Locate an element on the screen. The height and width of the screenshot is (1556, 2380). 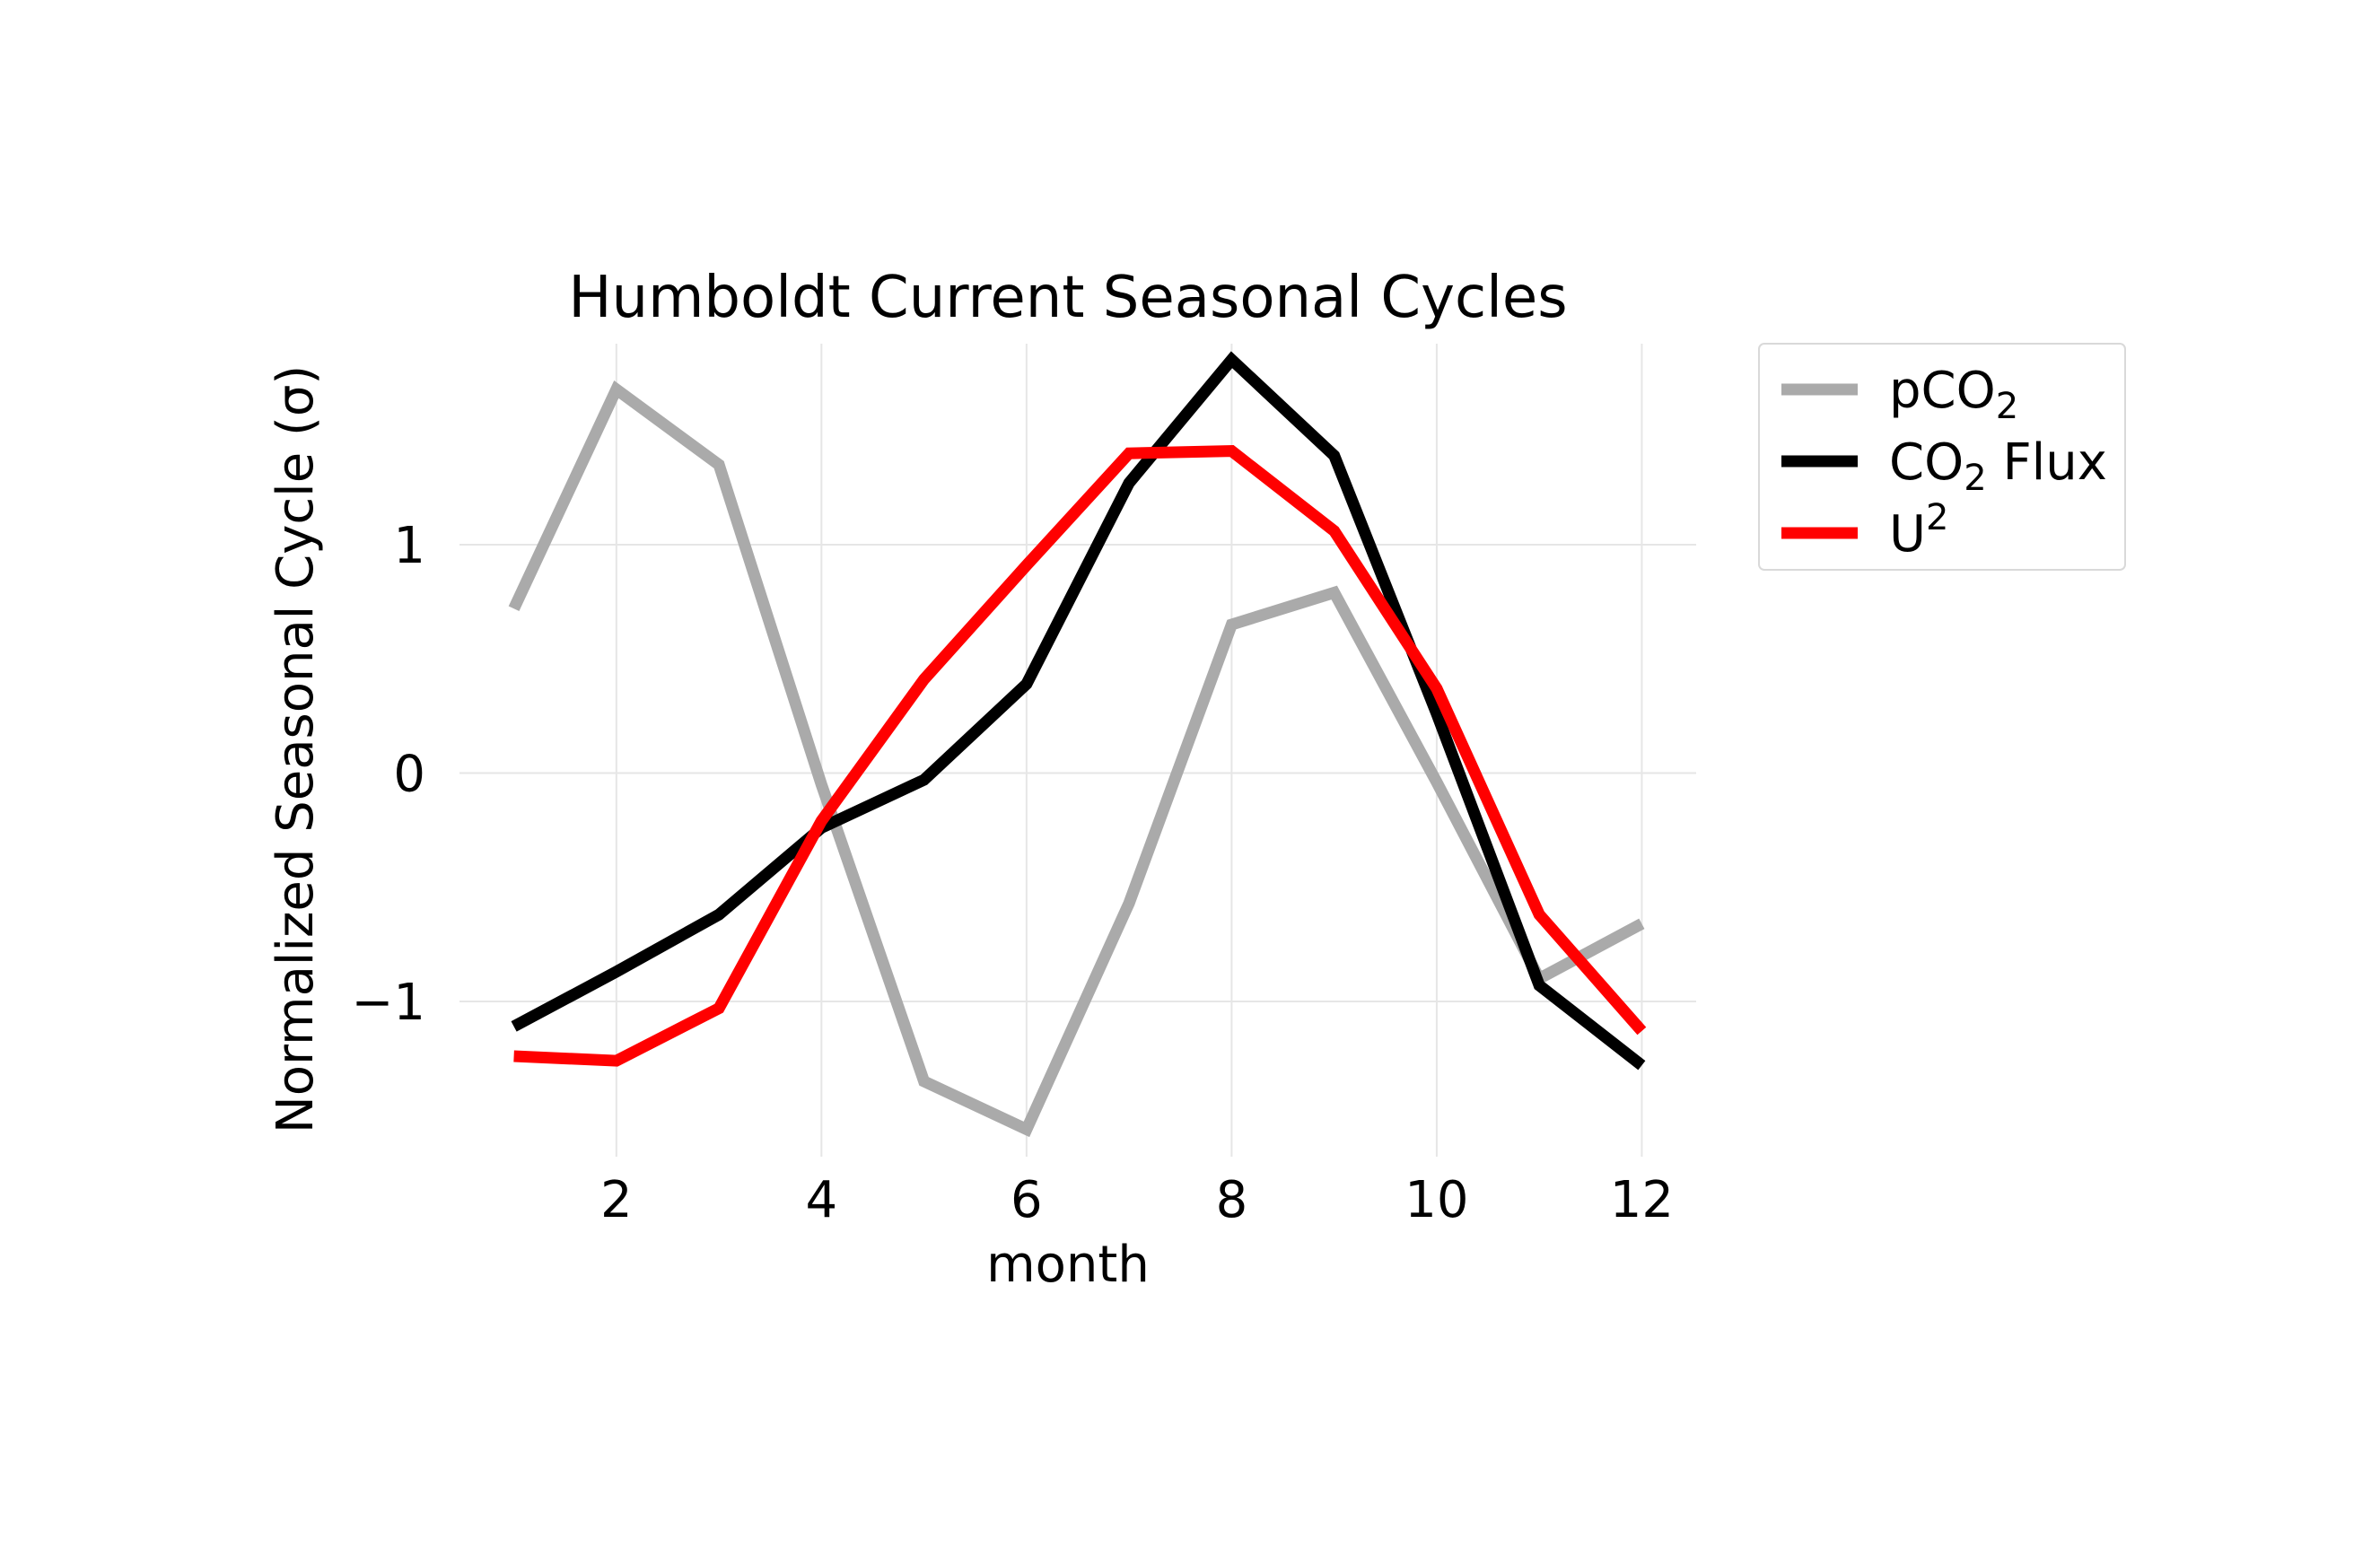
x-tick-label: 12 is located at coordinates (1642, 1200).